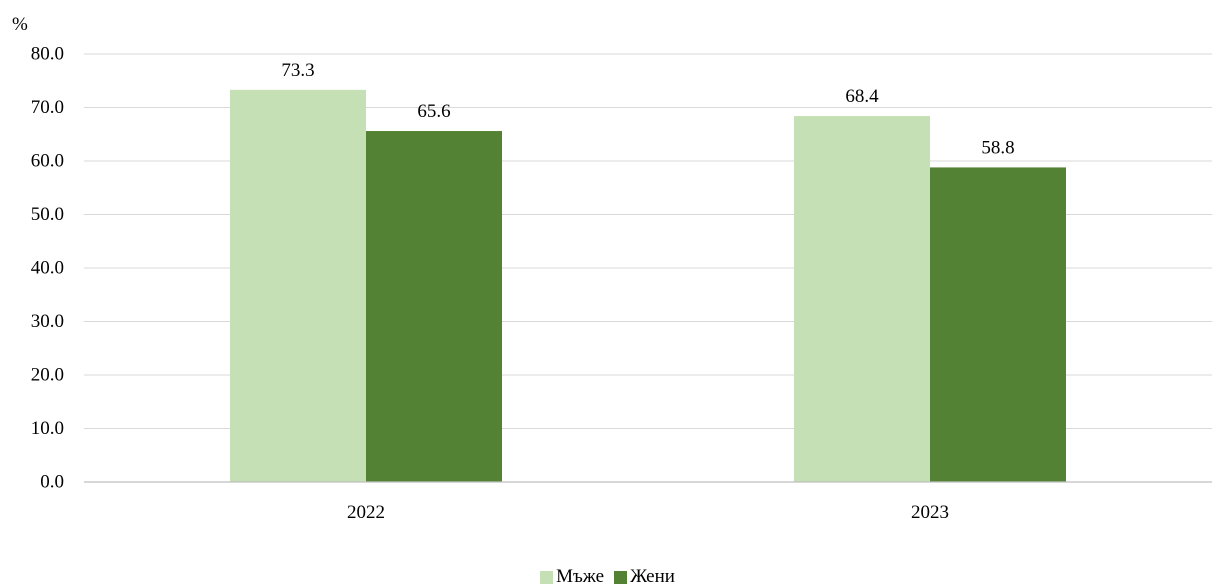 Image resolution: width=1215 pixels, height=588 pixels. I want to click on legend: Мъже Жени, so click(607, 577).